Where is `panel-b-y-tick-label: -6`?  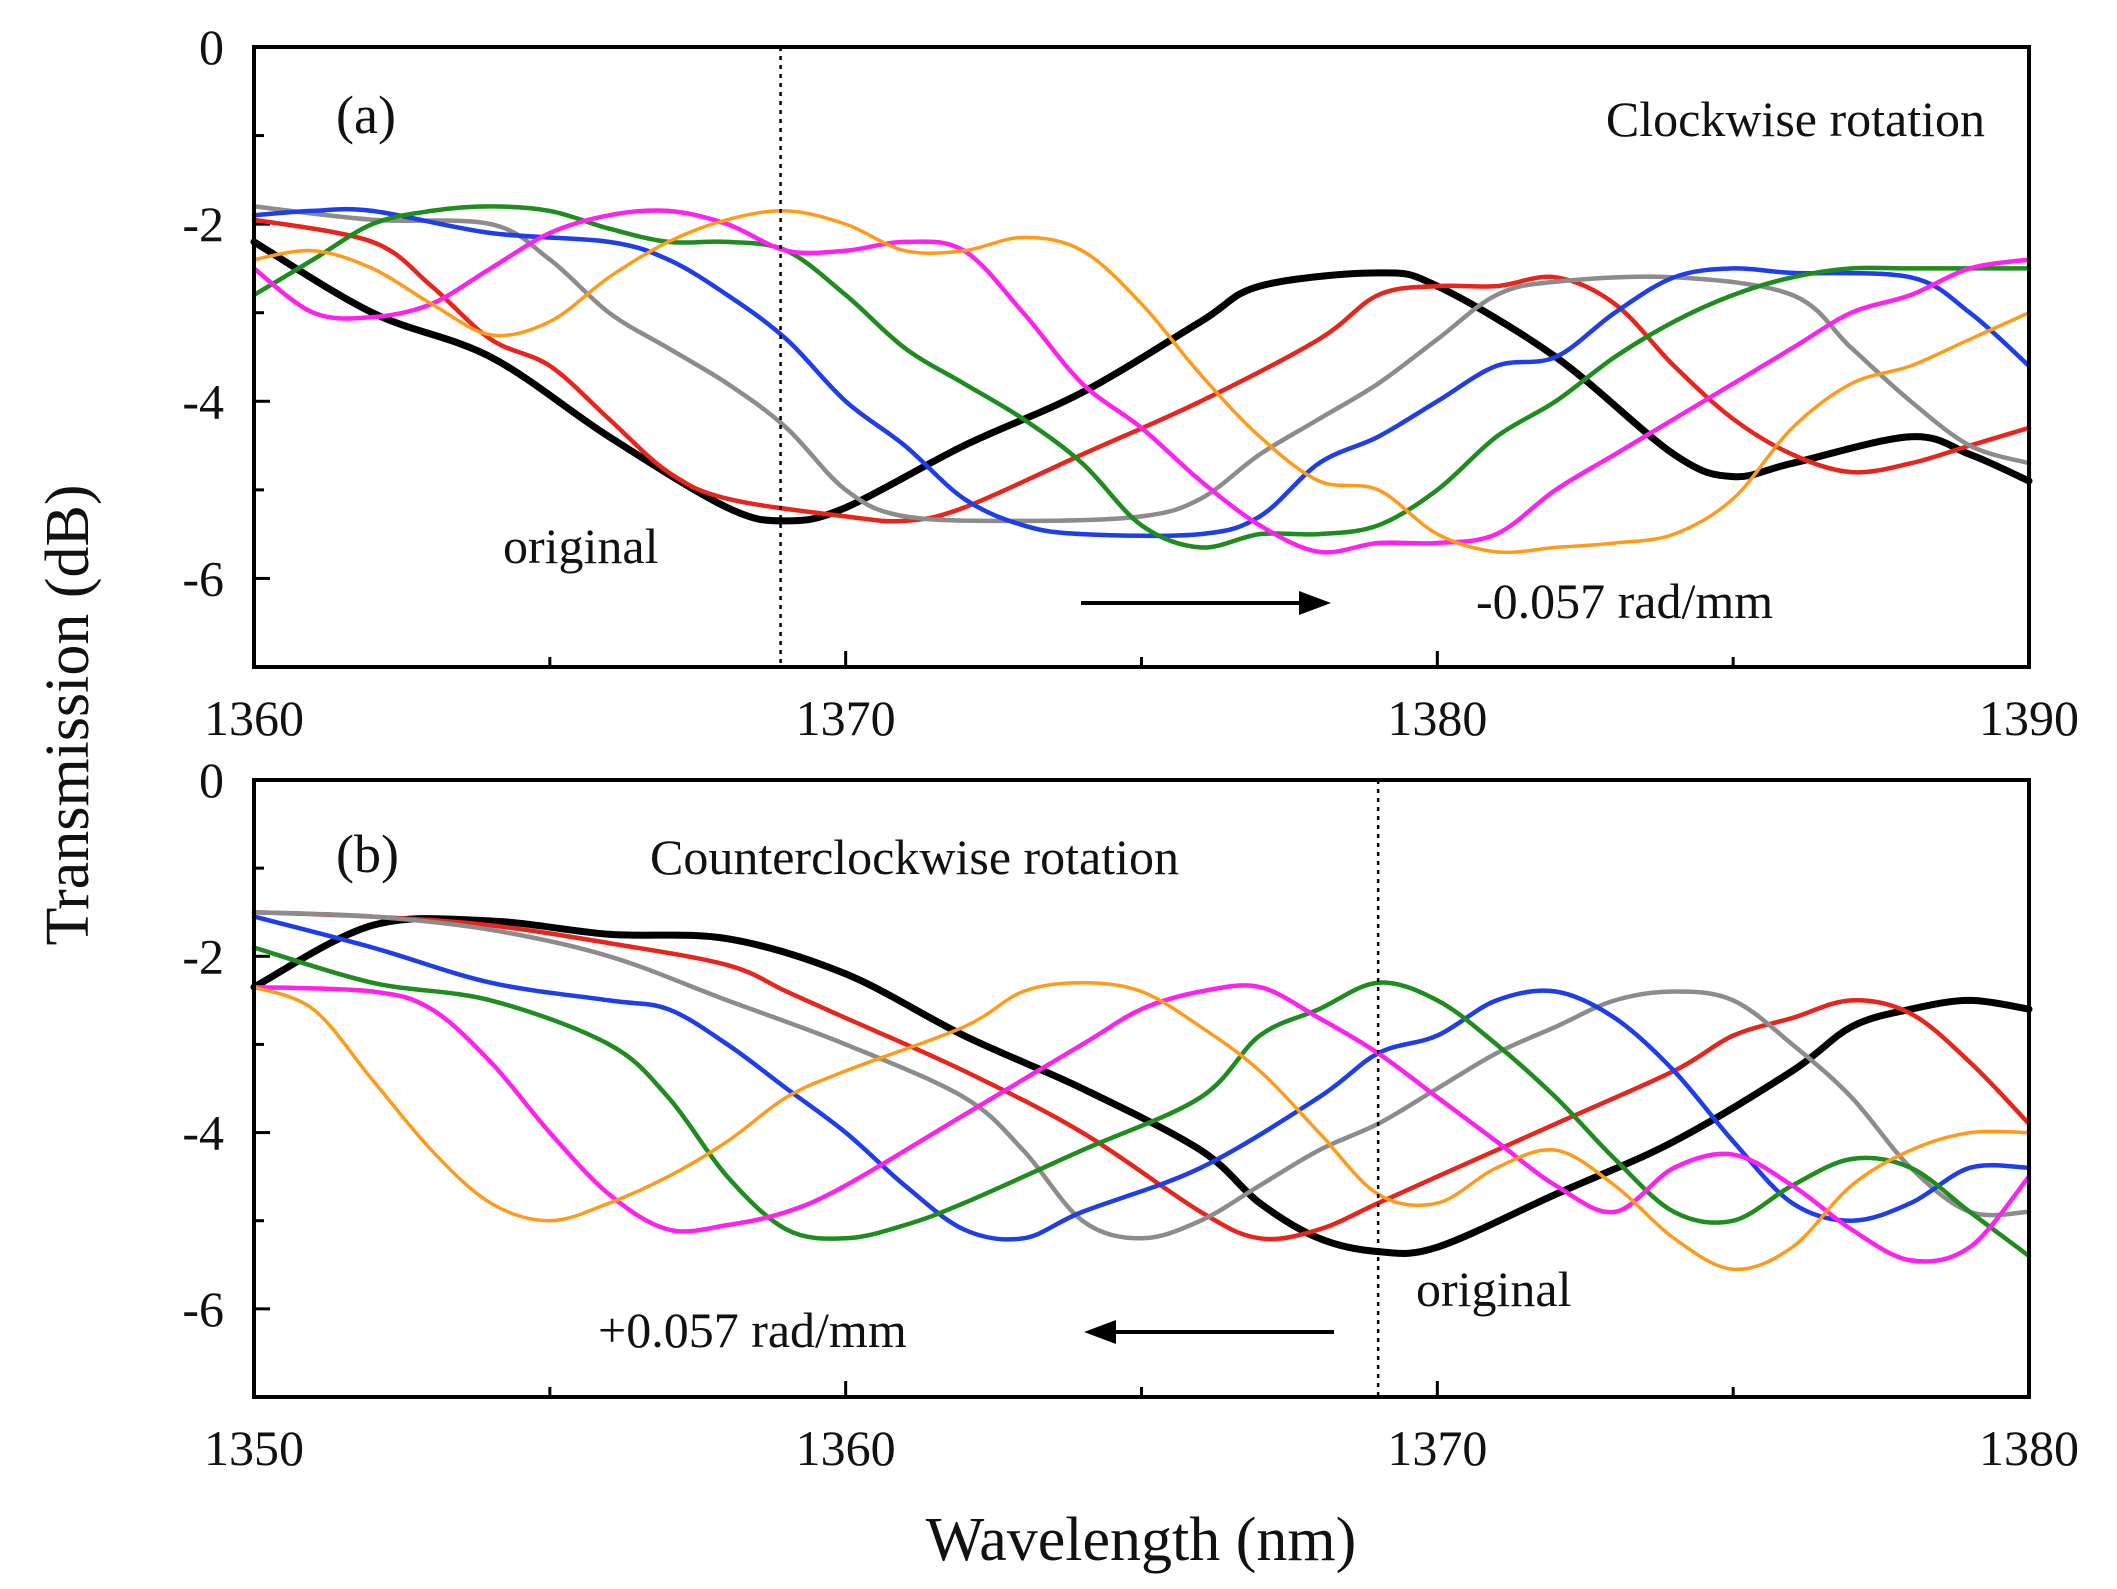
panel-b-y-tick-label: -6 is located at coordinates (203, 1309).